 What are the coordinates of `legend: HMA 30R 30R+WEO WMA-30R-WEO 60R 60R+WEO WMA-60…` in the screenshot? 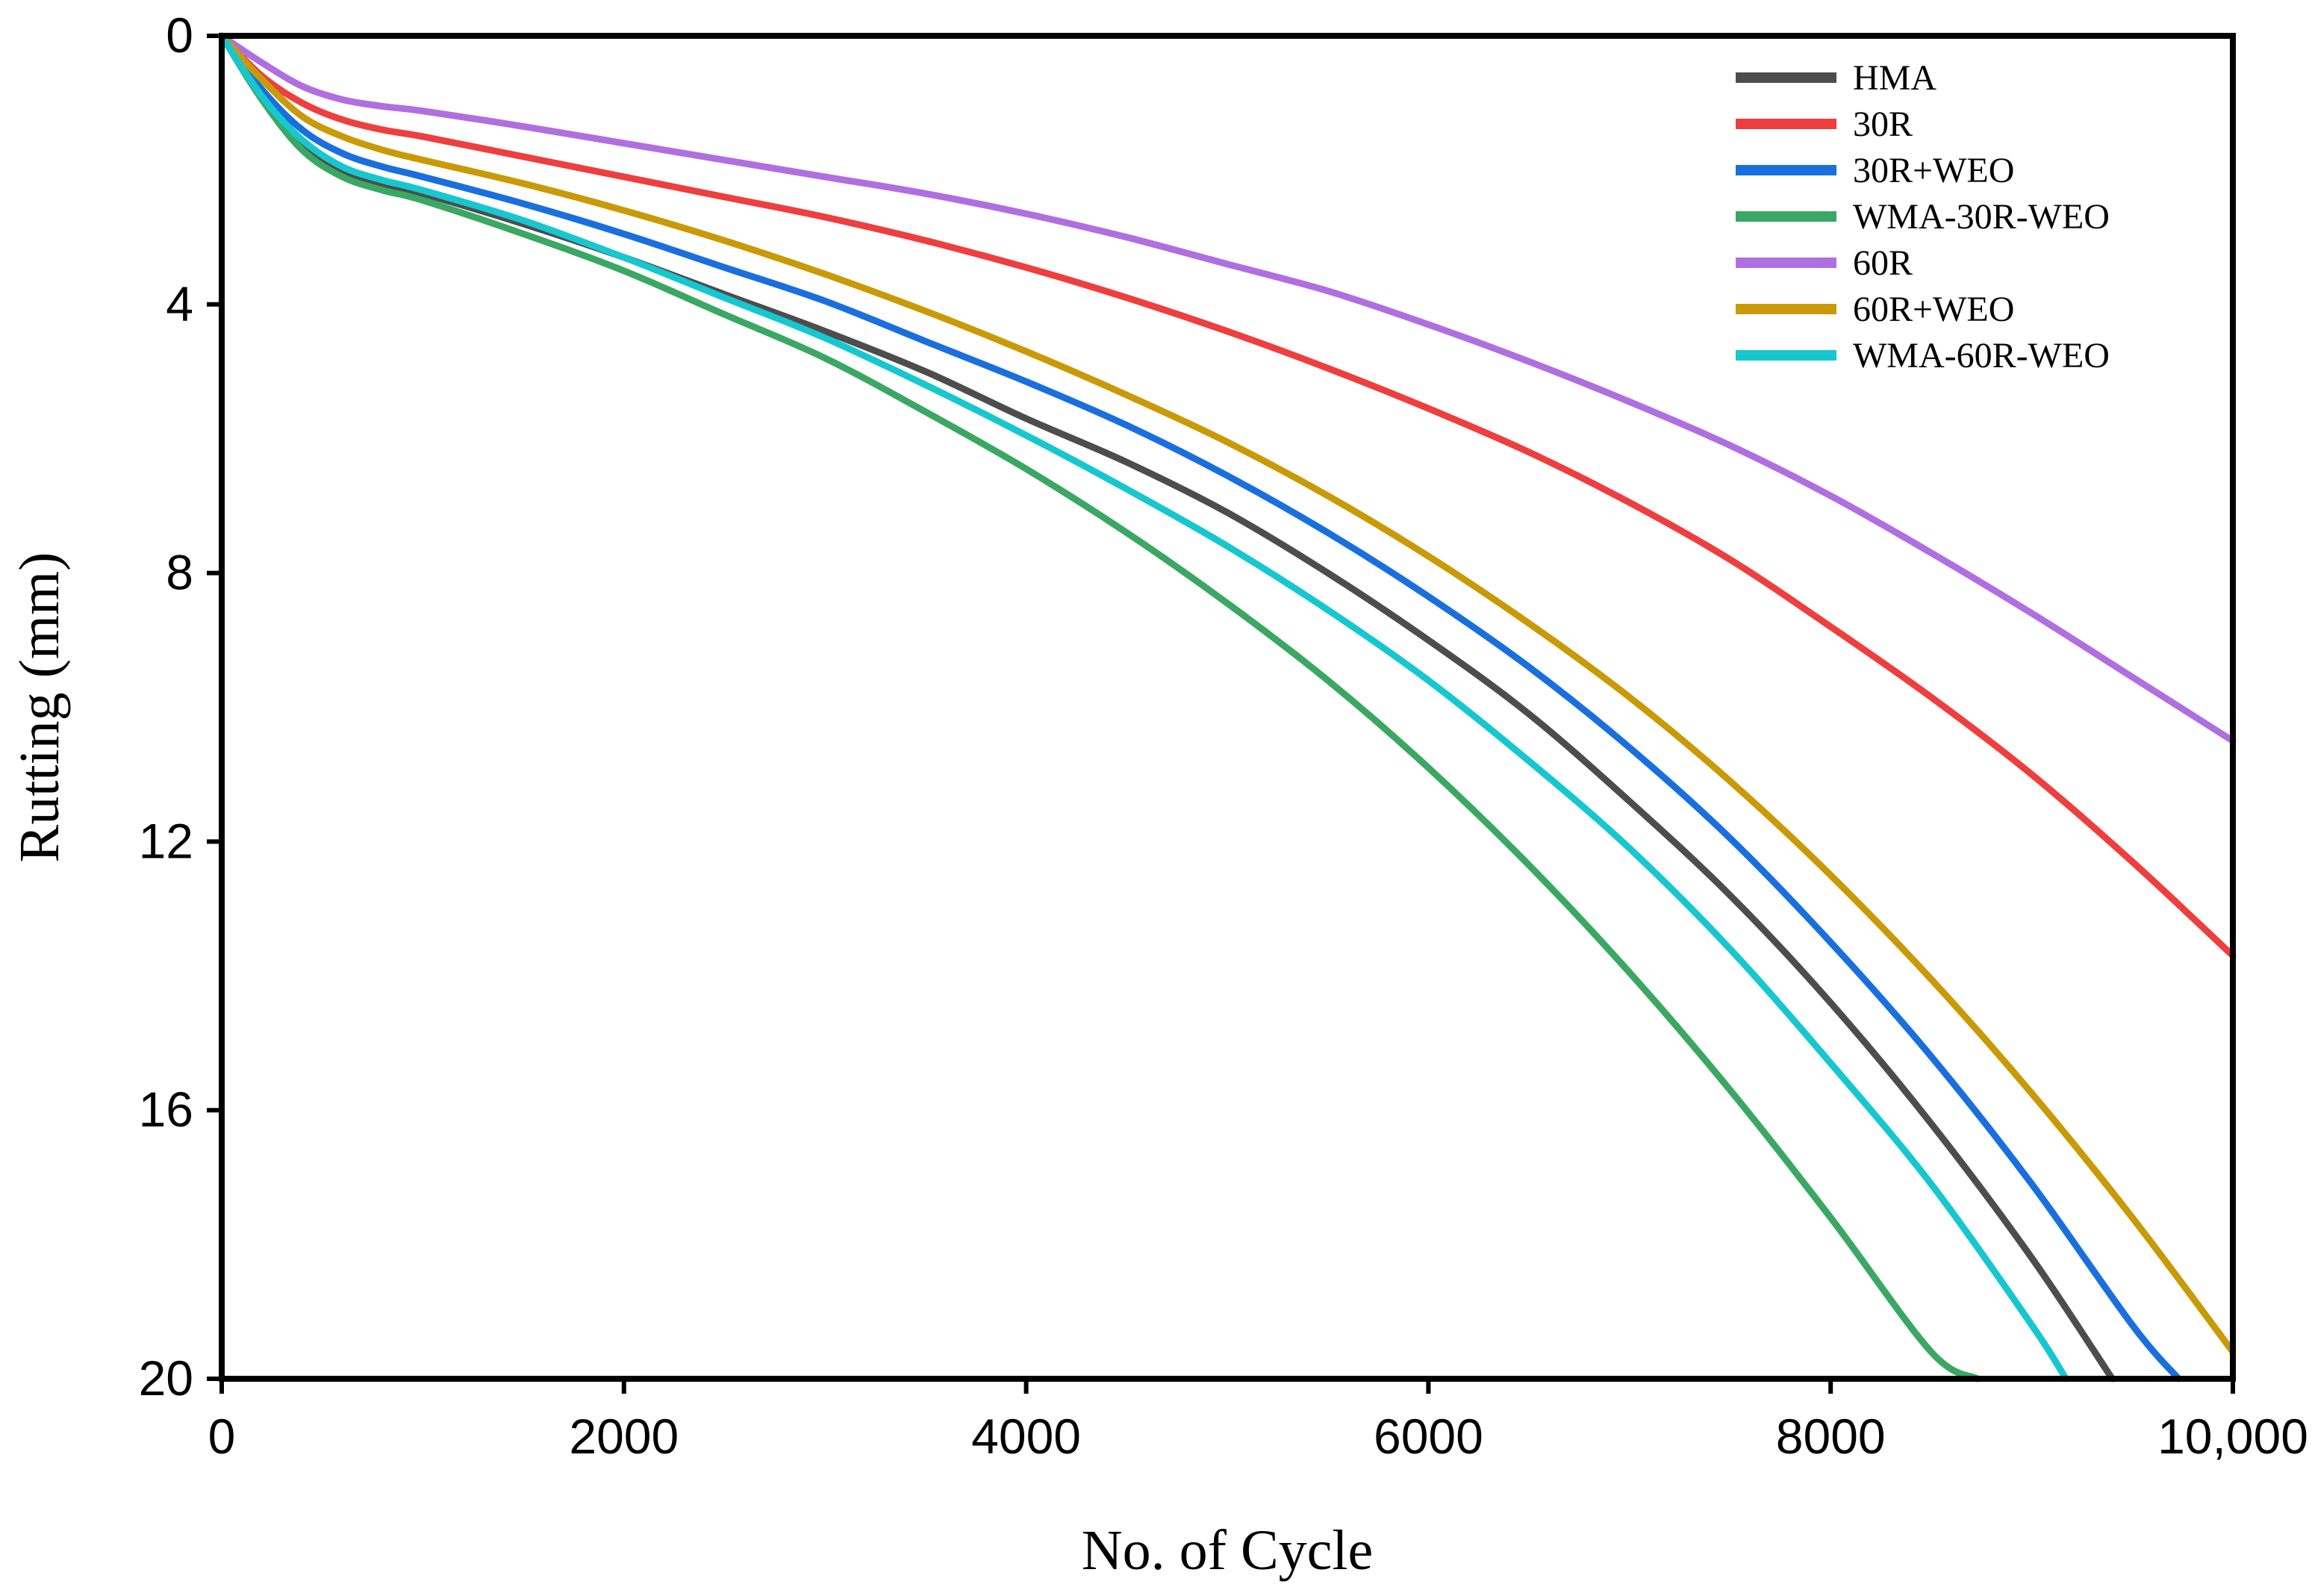 It's located at (1923, 216).